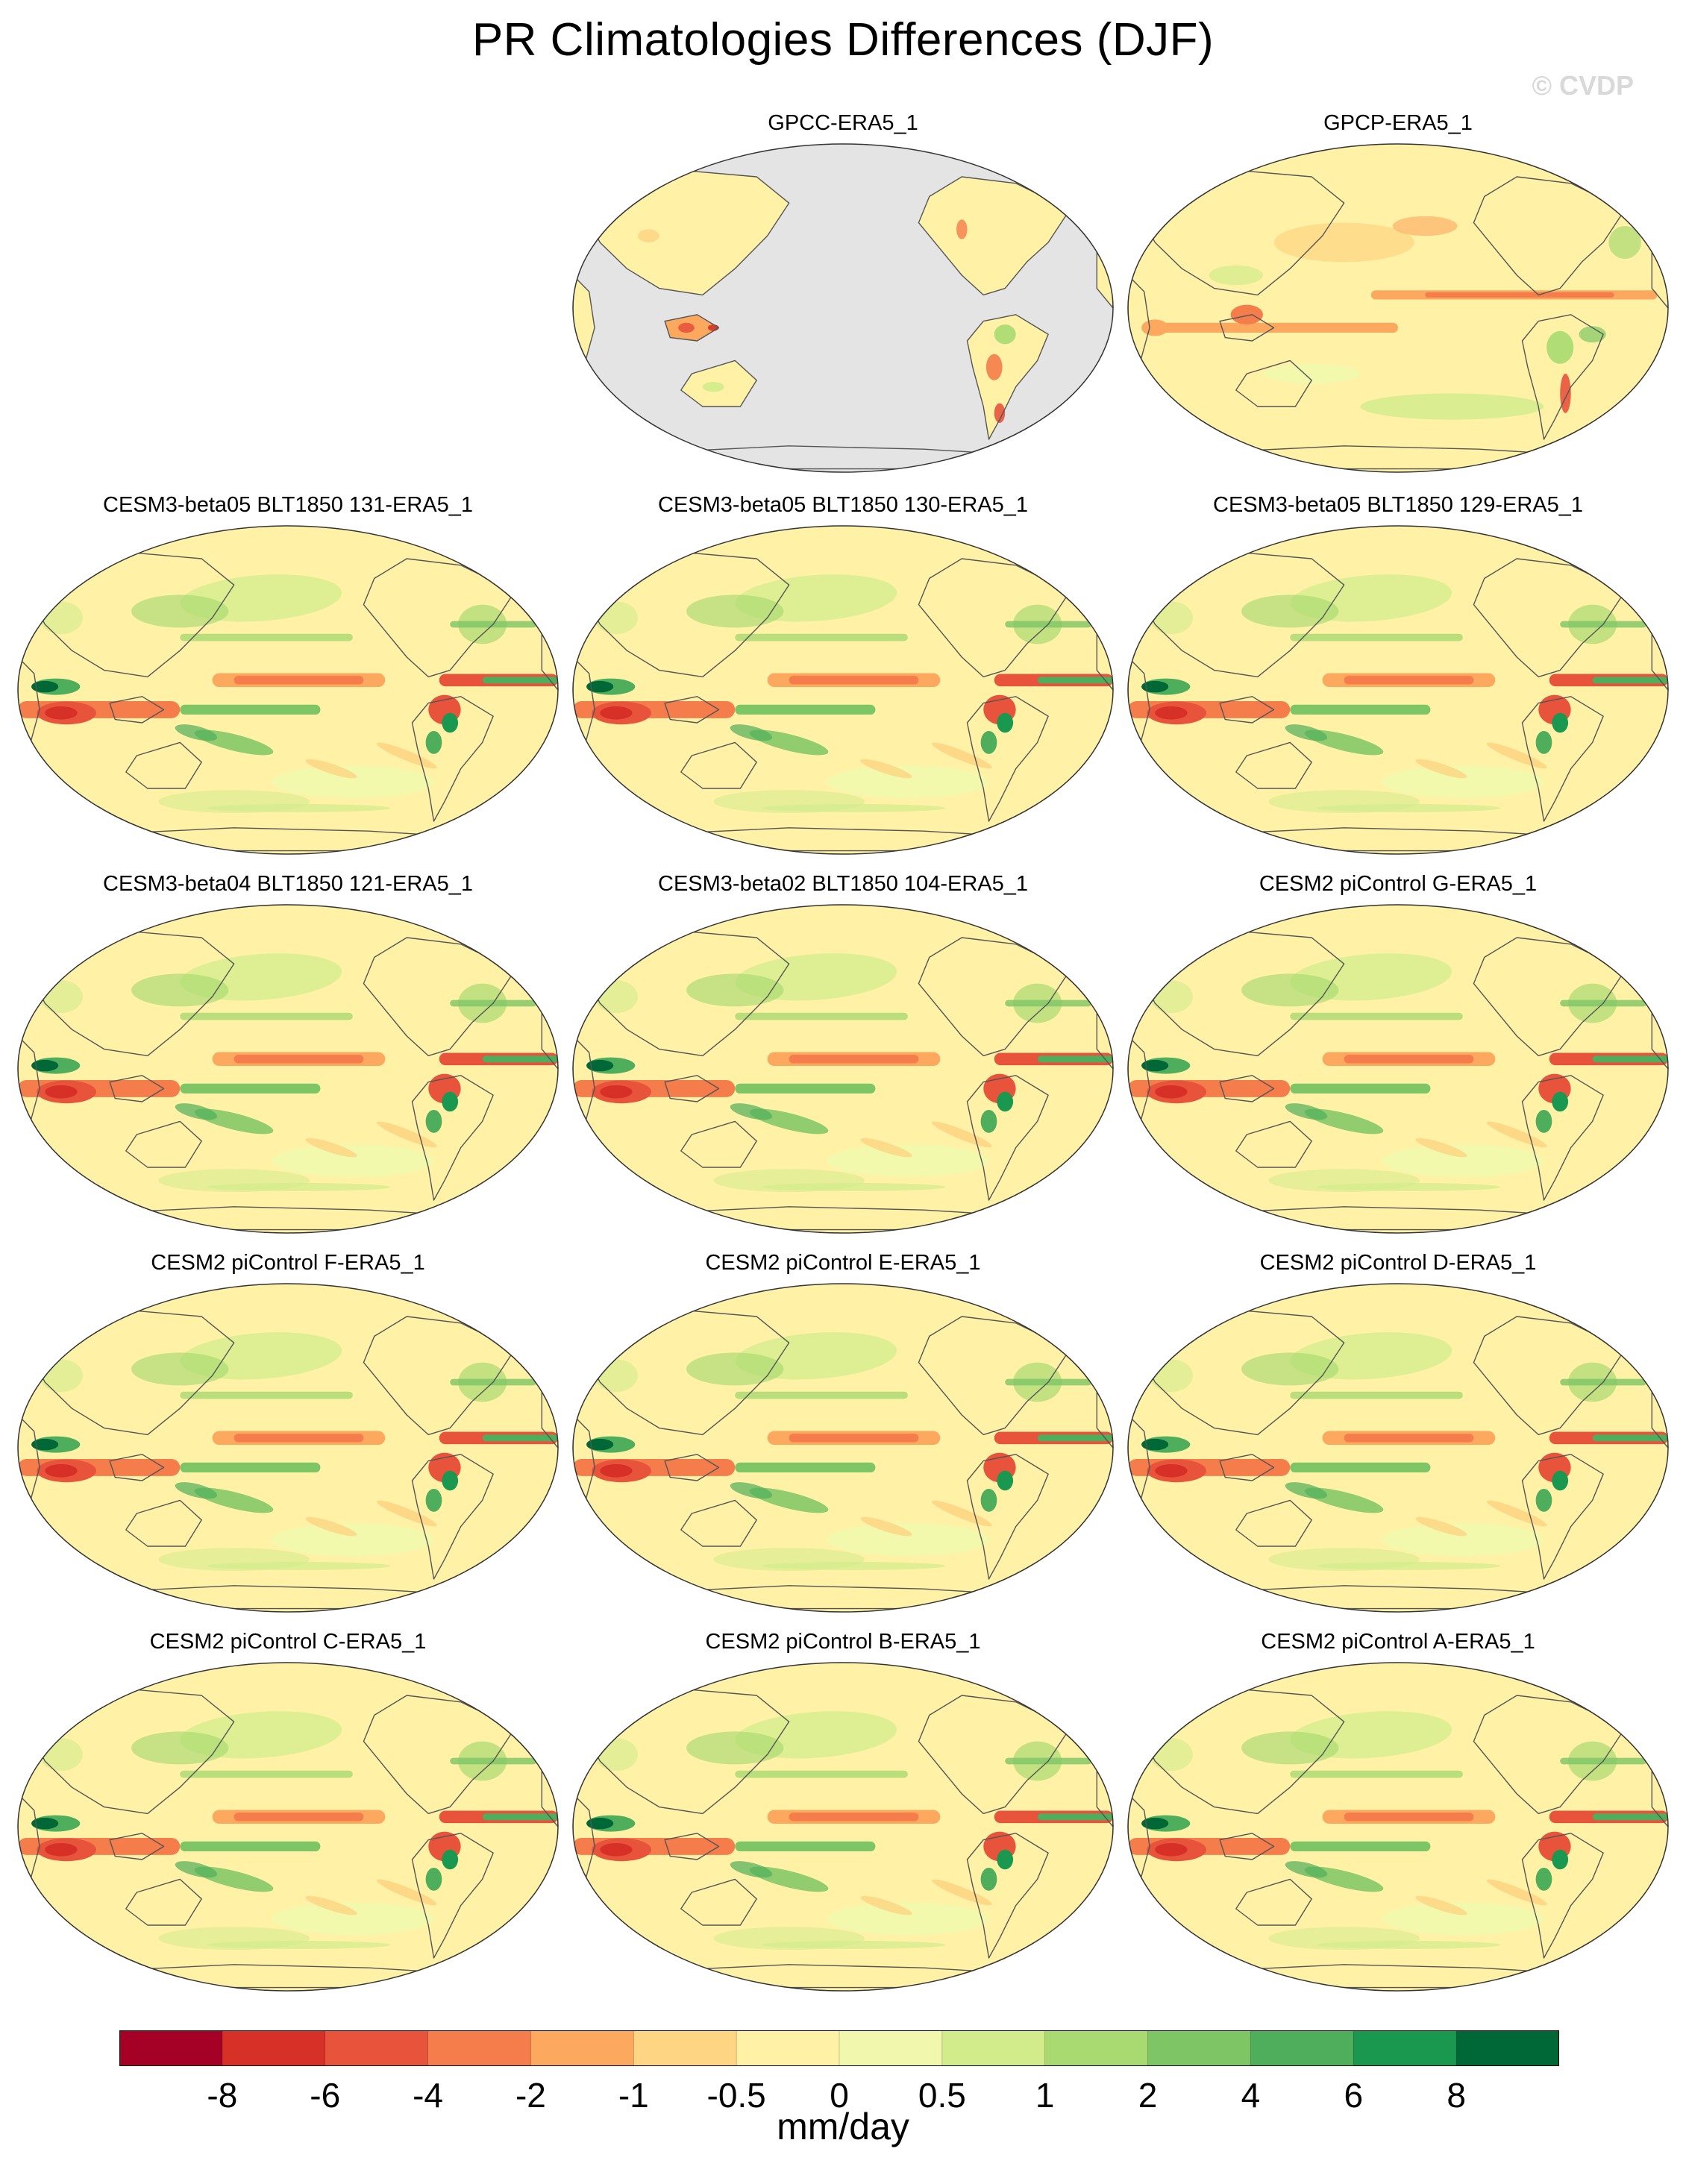 The height and width of the screenshot is (2184, 1686). What do you see at coordinates (288, 1263) in the screenshot?
I see `panel-title: CESM2 piControl F-ERA5_1` at bounding box center [288, 1263].